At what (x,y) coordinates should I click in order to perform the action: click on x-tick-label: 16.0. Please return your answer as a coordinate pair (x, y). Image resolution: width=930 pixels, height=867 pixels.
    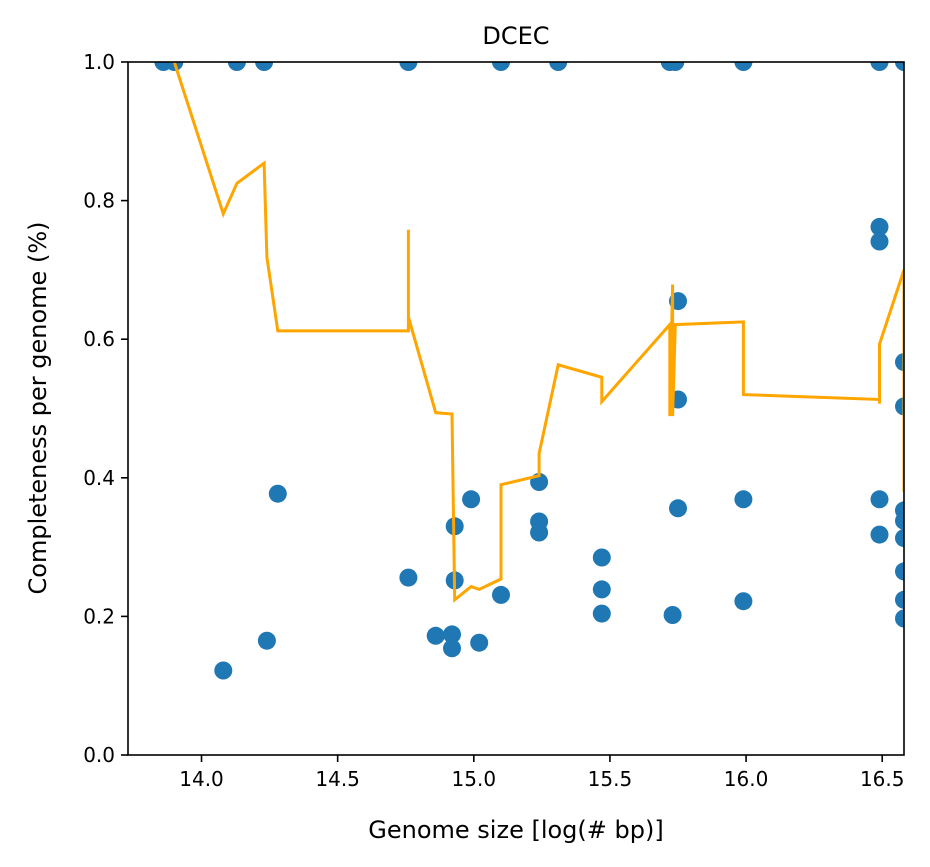
    Looking at the image, I should click on (746, 779).